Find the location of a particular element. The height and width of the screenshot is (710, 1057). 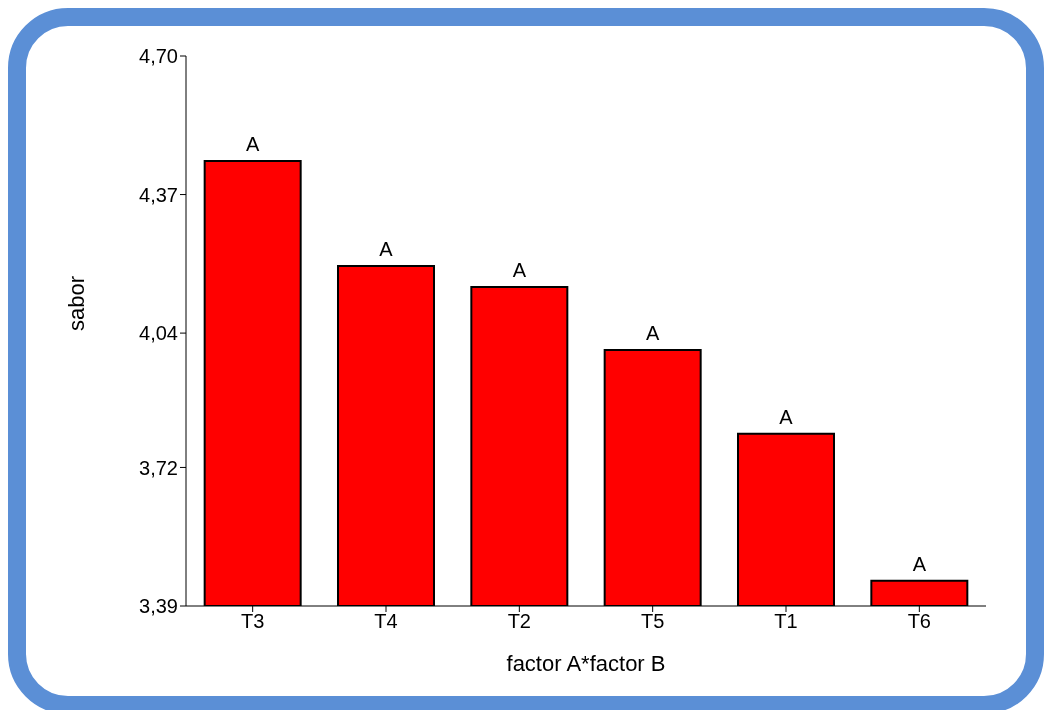

x-tick-label: T6 is located at coordinates (919, 621).